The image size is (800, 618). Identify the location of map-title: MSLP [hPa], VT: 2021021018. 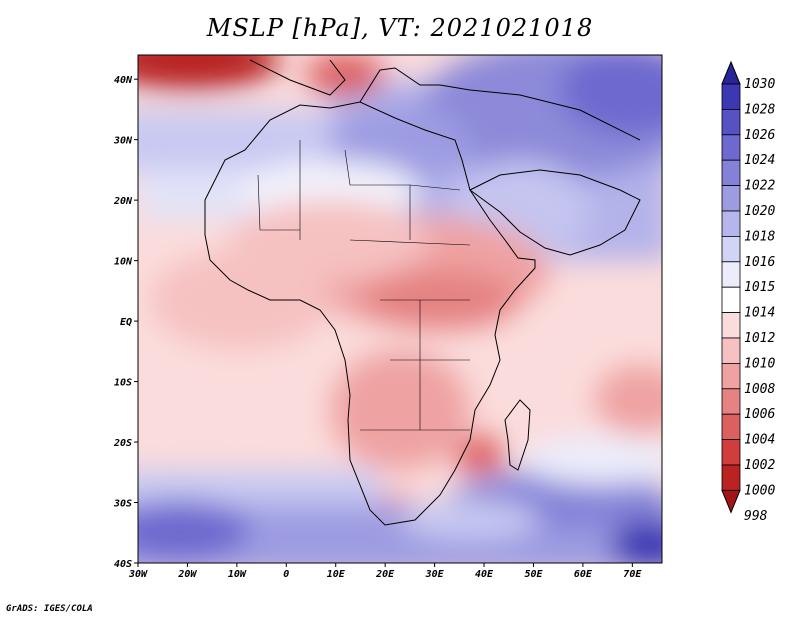
(400, 28).